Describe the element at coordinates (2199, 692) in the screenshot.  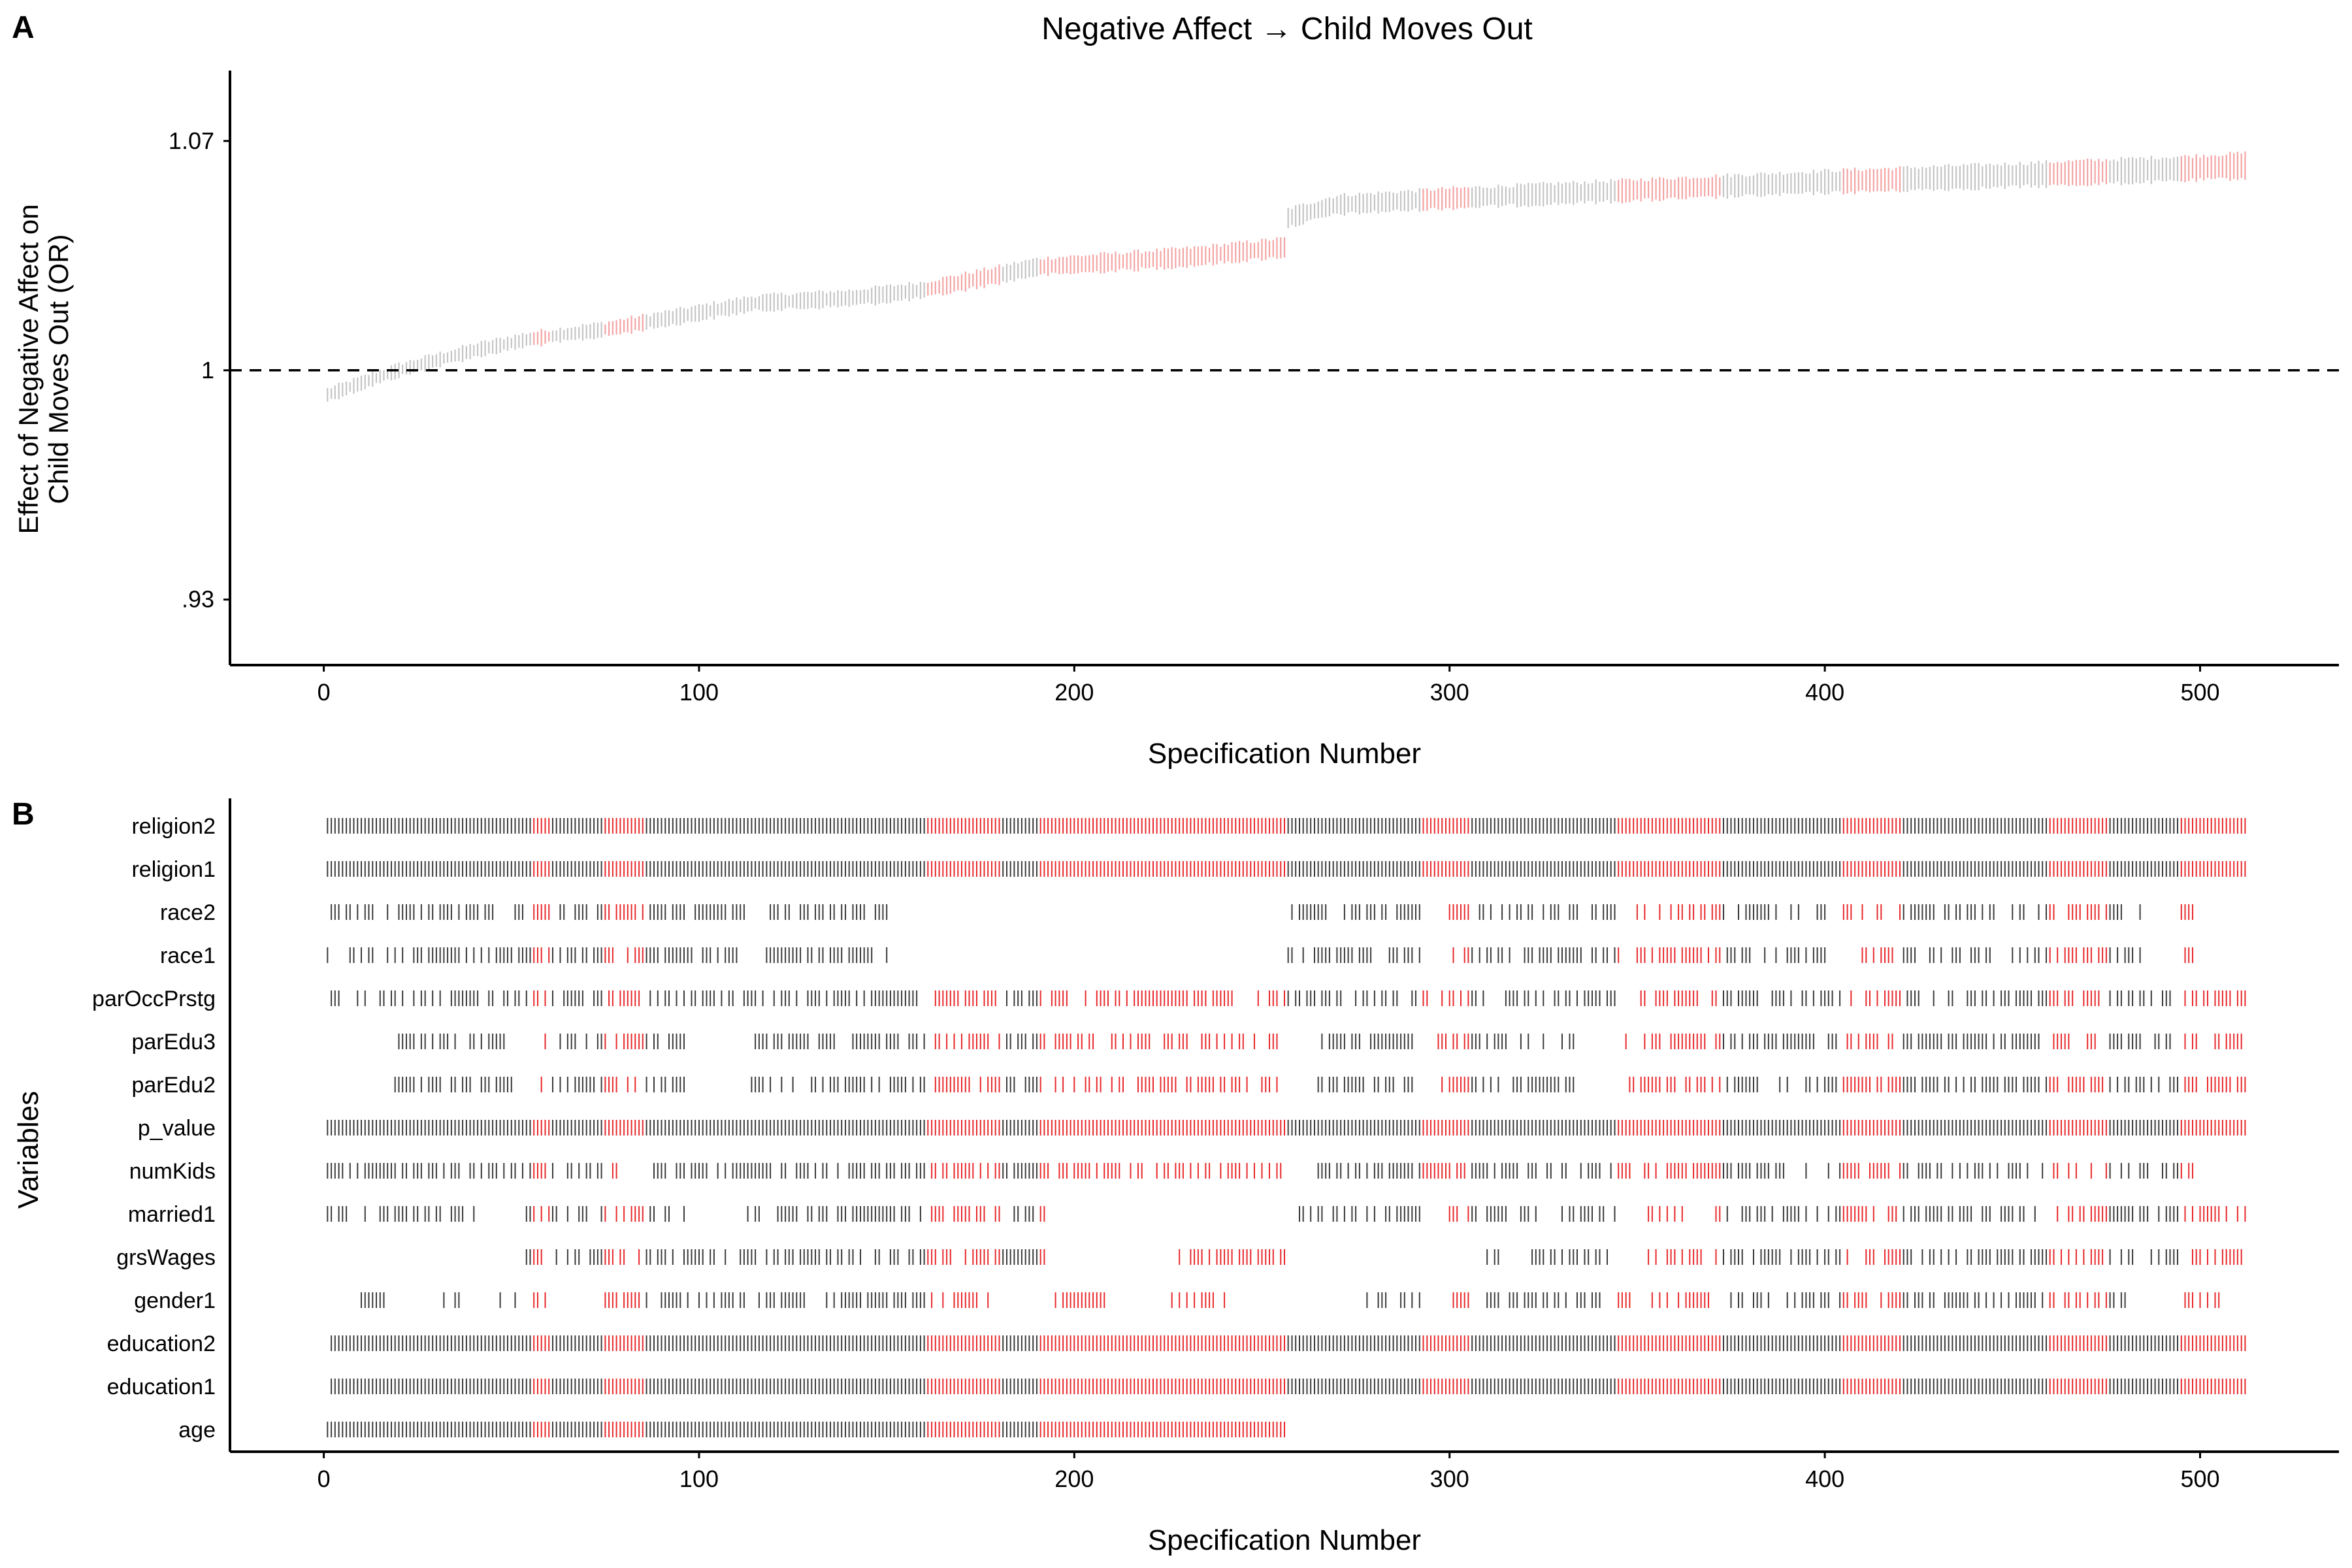
I see `x-tick-label: 500` at that location.